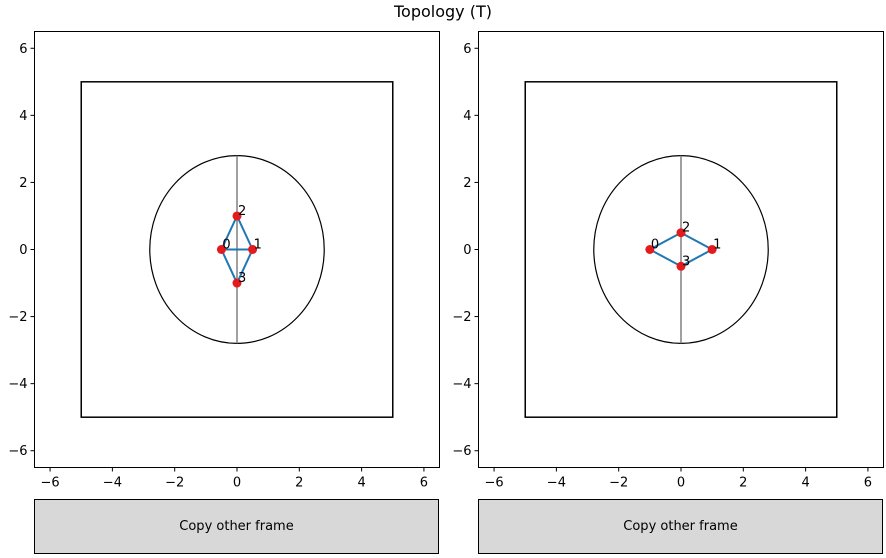  What do you see at coordinates (236, 526) in the screenshot?
I see `copy-other-frame-button-left: Copy other frame` at bounding box center [236, 526].